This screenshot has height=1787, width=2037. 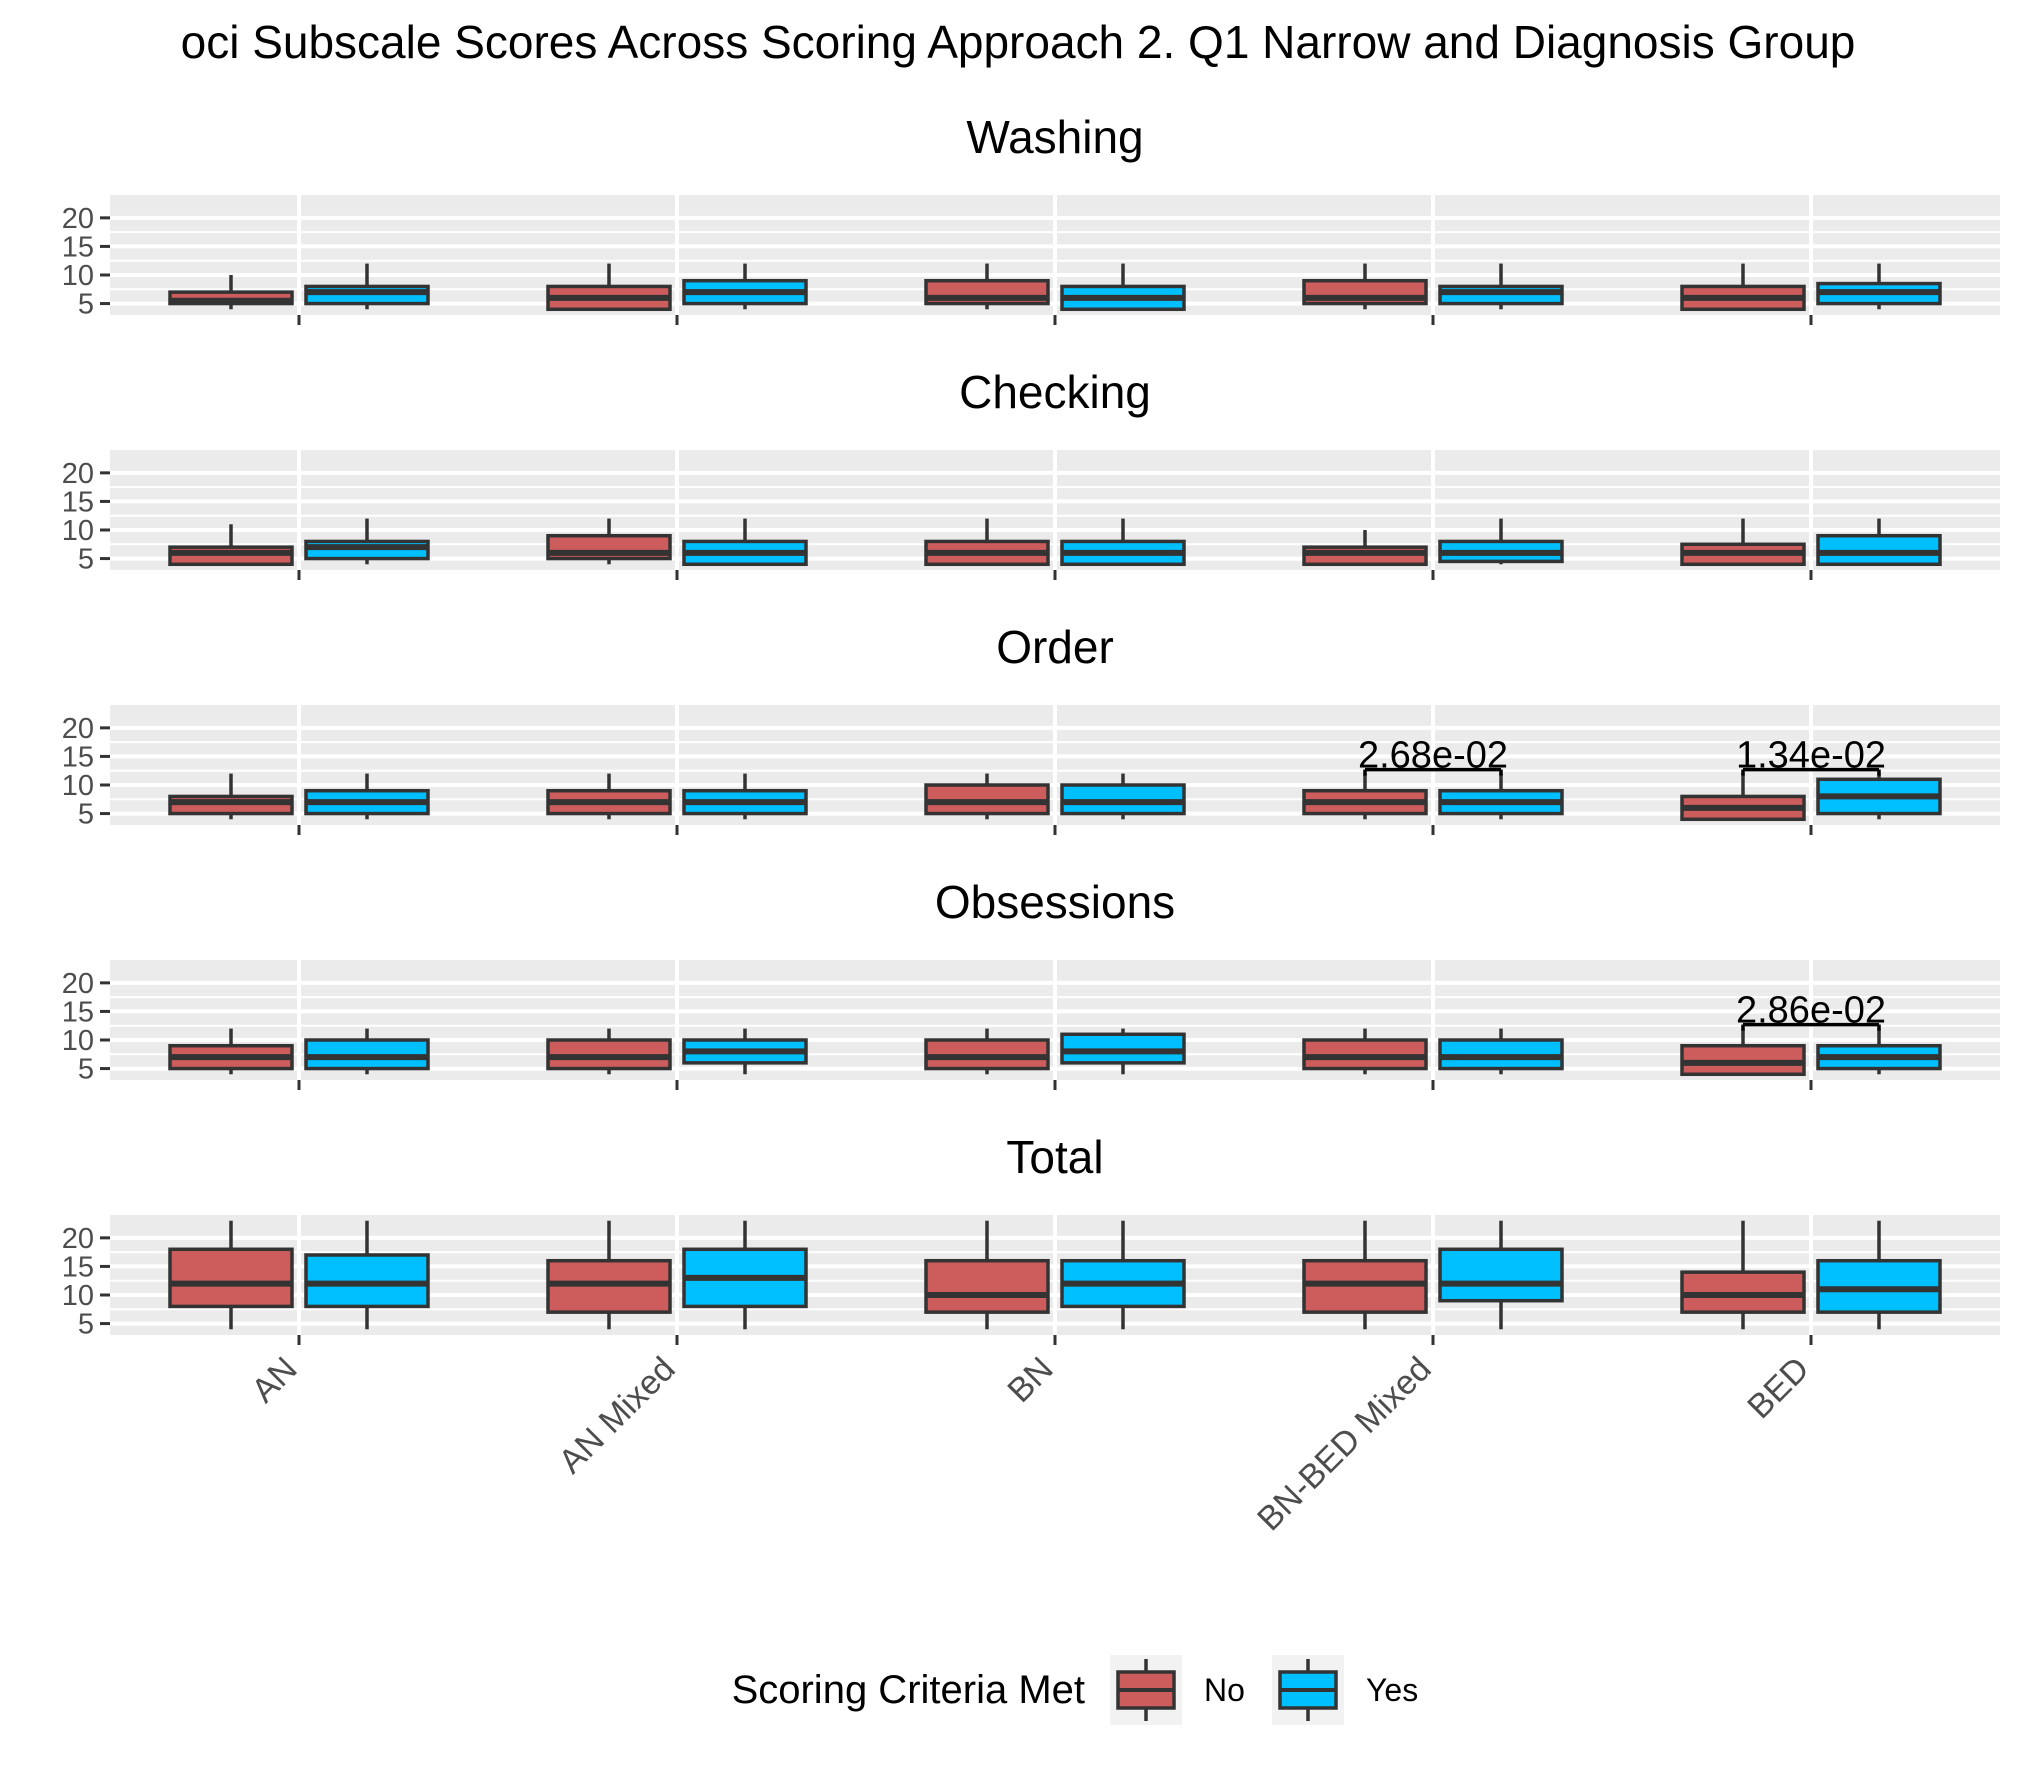 I want to click on x-tick-label: AN, so click(x=274, y=1380).